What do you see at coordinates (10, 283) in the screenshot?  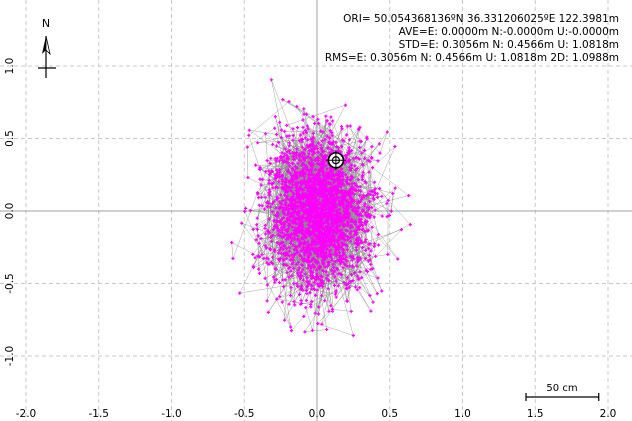 I see `y-tick-label: -0.5` at bounding box center [10, 283].